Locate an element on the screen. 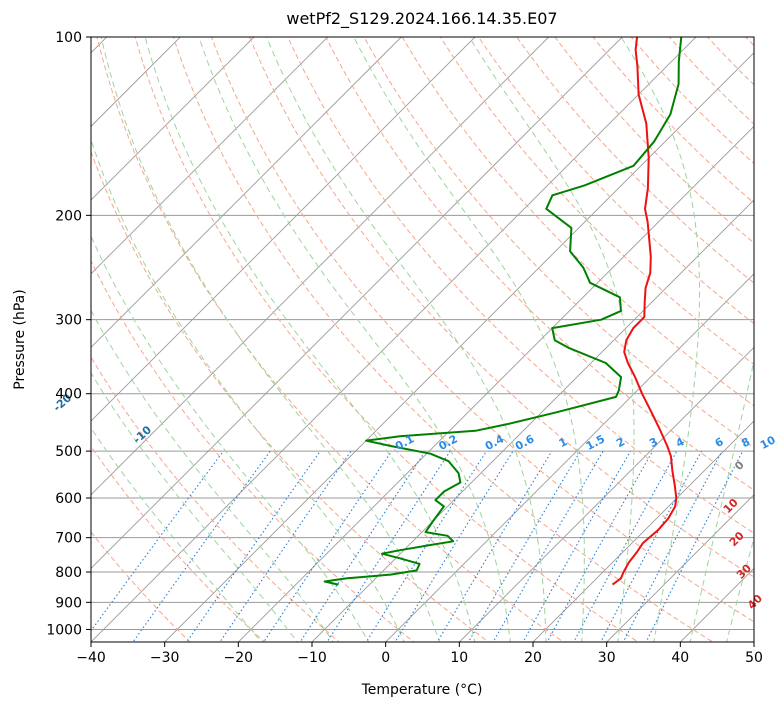  y-tick-label: 600 is located at coordinates (68, 499).